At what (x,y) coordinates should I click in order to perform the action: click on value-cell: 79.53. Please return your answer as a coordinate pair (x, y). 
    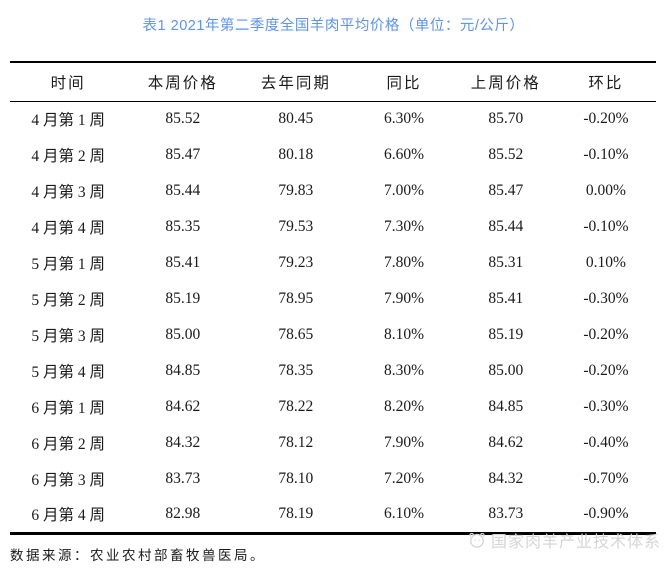
    Looking at the image, I should click on (296, 226).